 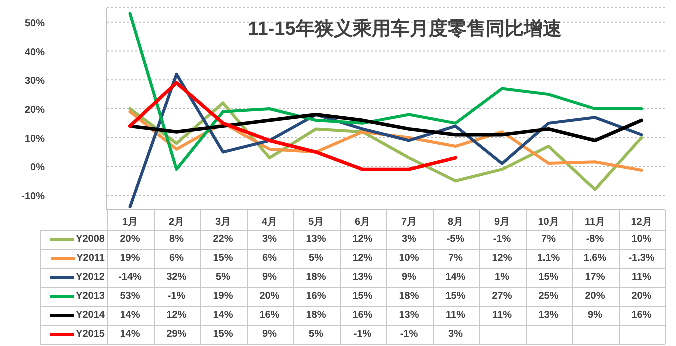 What do you see at coordinates (35, 139) in the screenshot?
I see `y-tick-label: 10%` at bounding box center [35, 139].